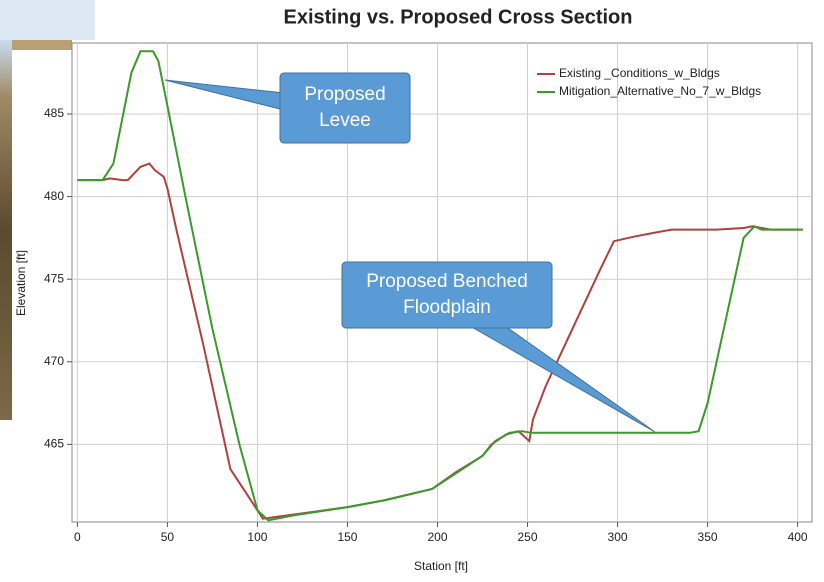 The width and height of the screenshot is (824, 582). I want to click on photo-sky, so click(47, 20).